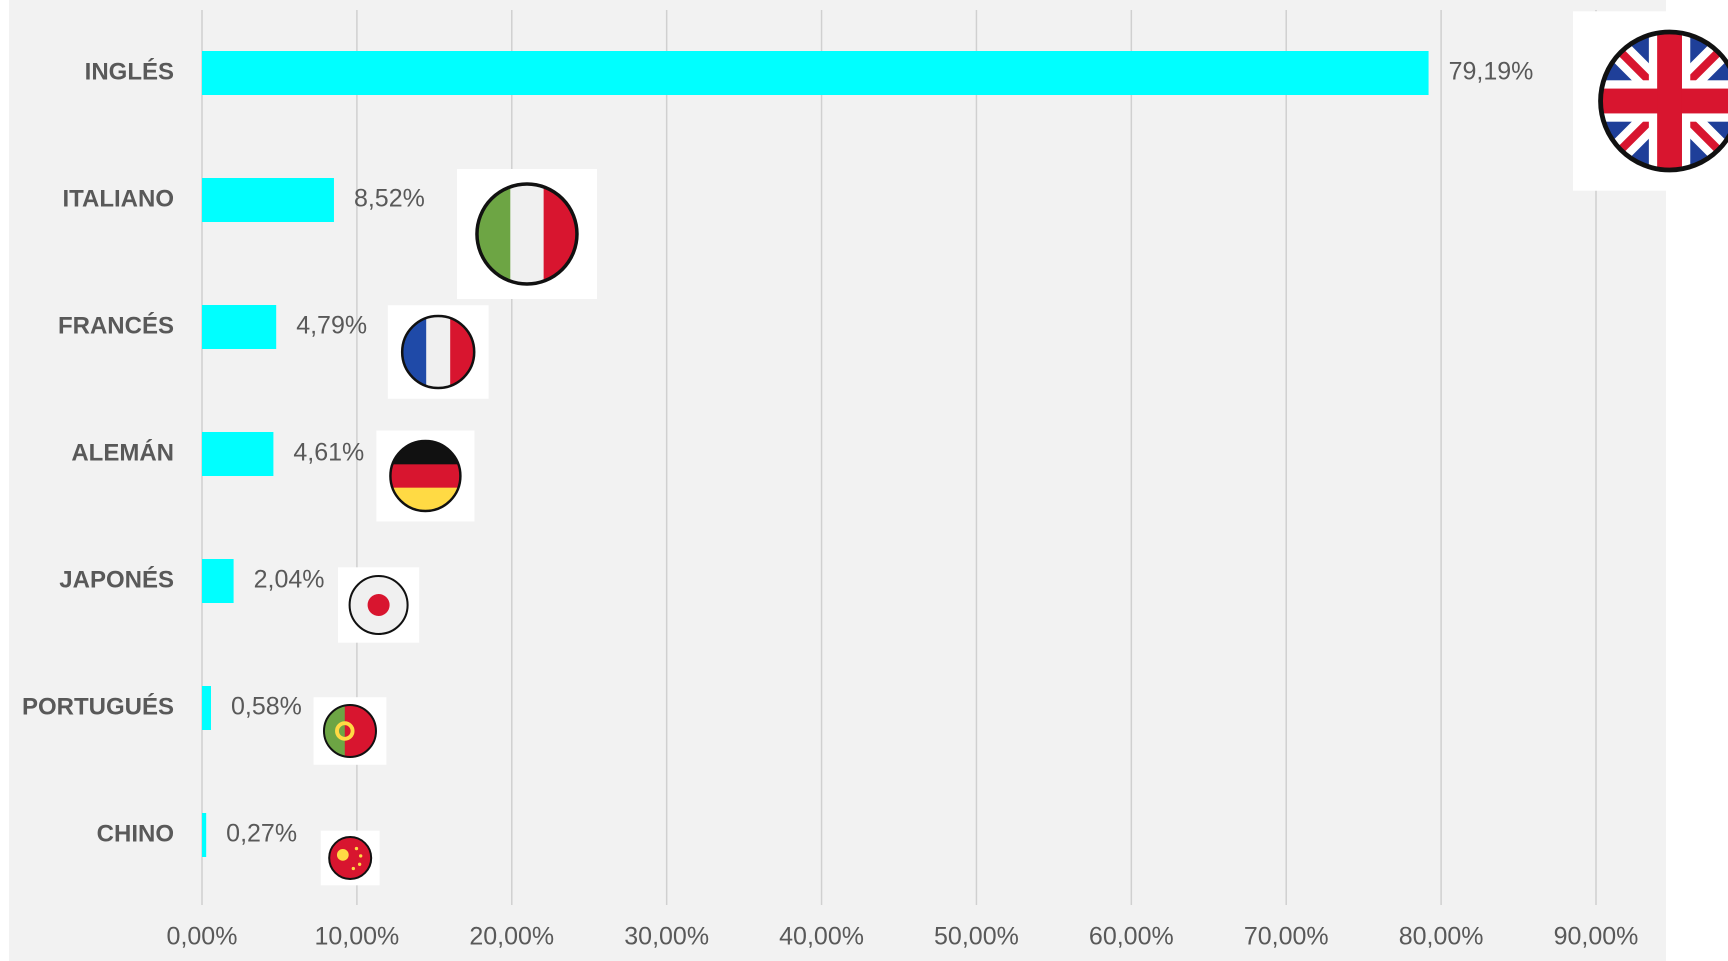 Image resolution: width=1728 pixels, height=961 pixels. I want to click on x-tick-label: 50,00%, so click(976, 937).